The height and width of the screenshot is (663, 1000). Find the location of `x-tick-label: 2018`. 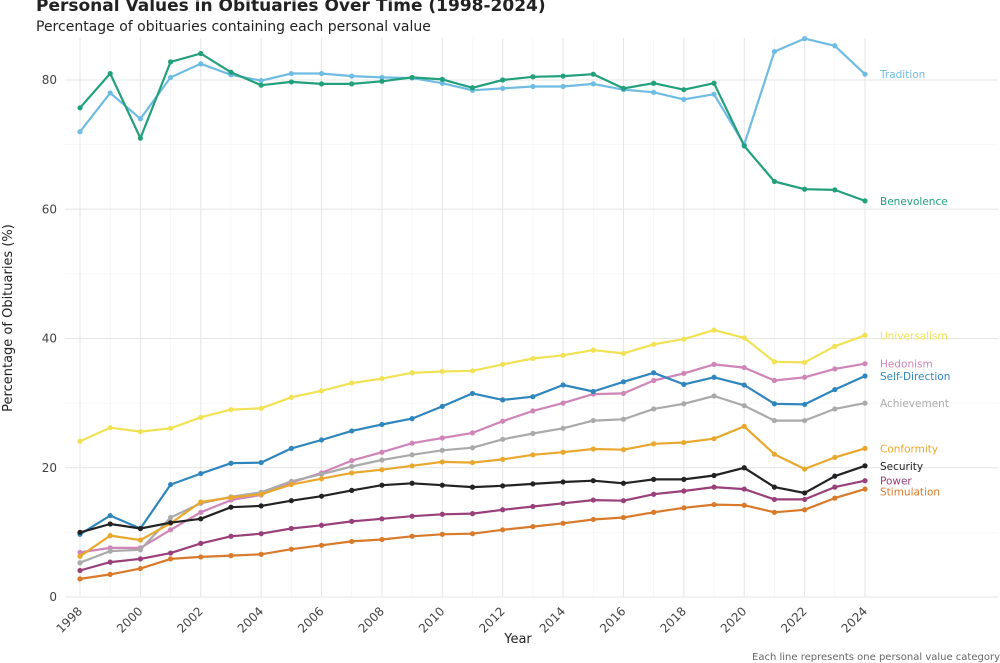

x-tick-label: 2018 is located at coordinates (672, 619).